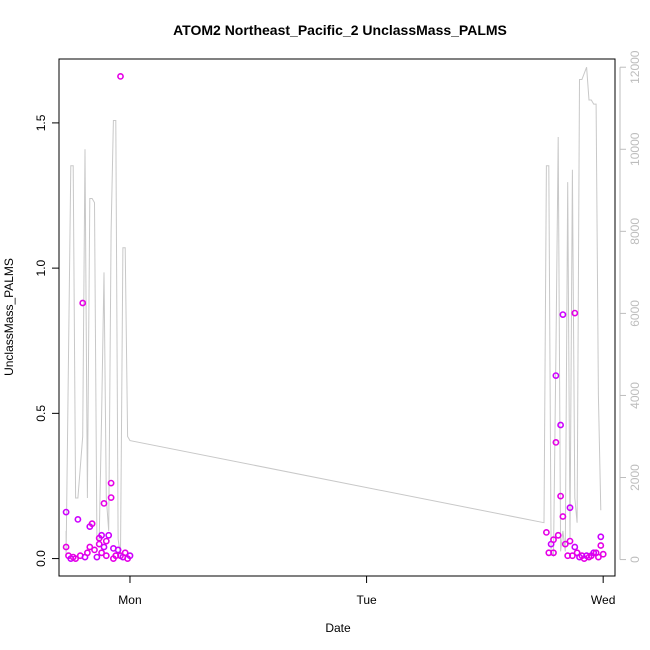  Describe the element at coordinates (603, 600) in the screenshot. I see `x-tick-label: Wed` at that location.